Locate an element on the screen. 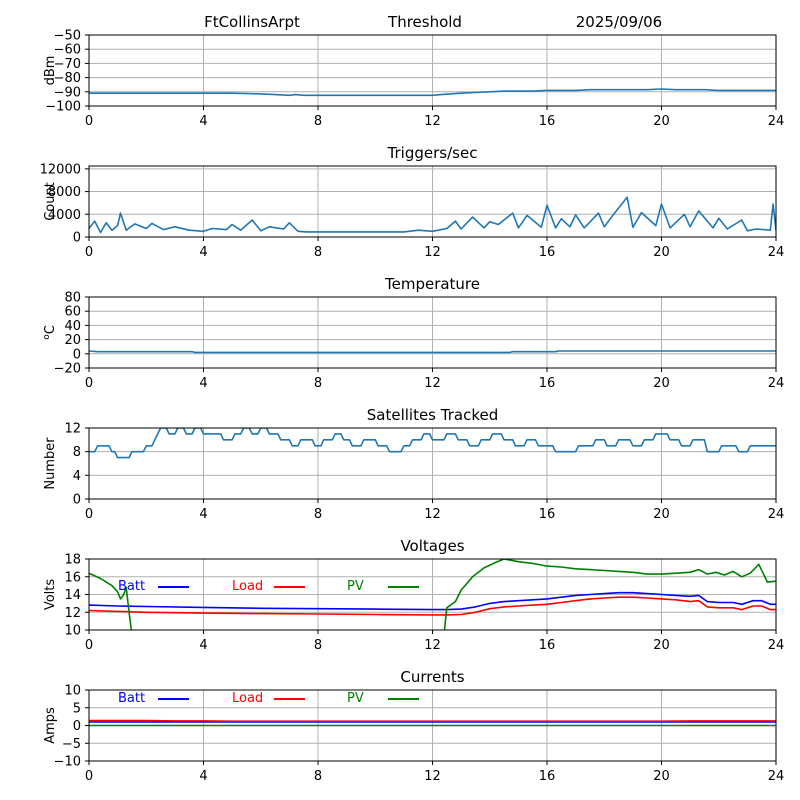 The image size is (800, 800). y-axis-label: Number is located at coordinates (50, 463).